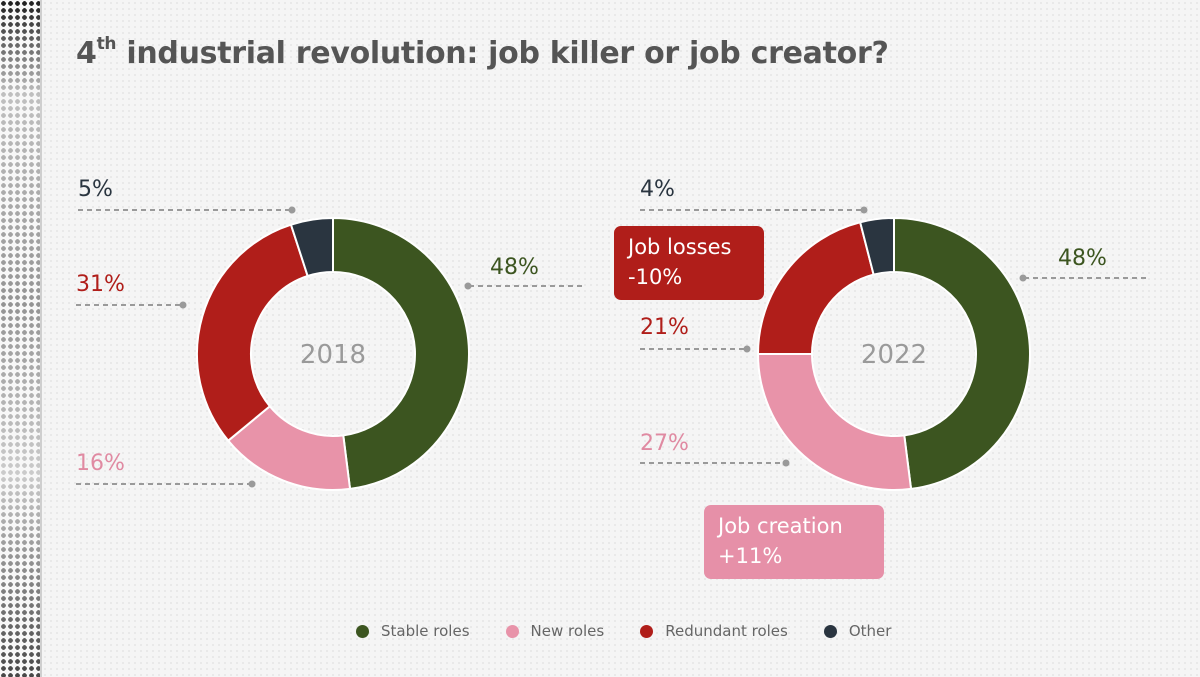  Describe the element at coordinates (794, 542) in the screenshot. I see `job-creation-callout: Job creation +11%` at that location.